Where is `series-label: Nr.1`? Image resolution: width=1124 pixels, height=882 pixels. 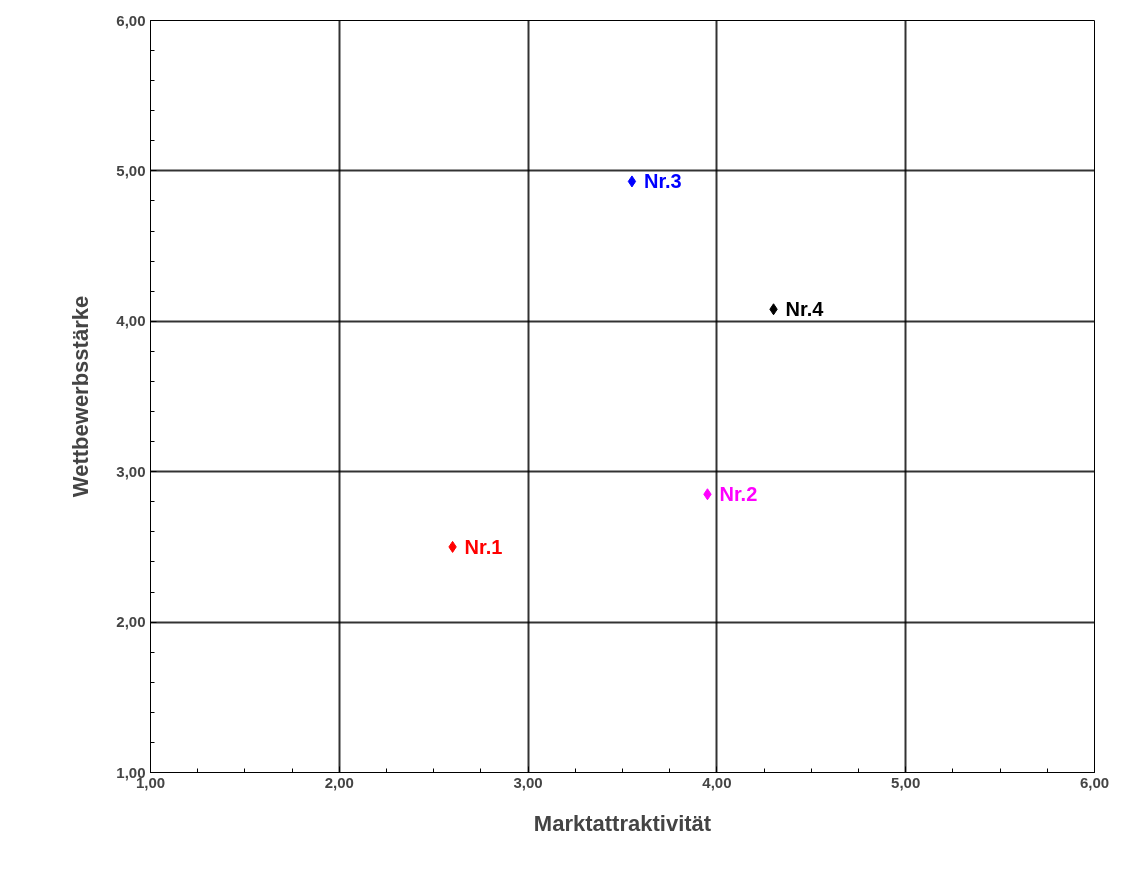 series-label: Nr.1 is located at coordinates (483, 546).